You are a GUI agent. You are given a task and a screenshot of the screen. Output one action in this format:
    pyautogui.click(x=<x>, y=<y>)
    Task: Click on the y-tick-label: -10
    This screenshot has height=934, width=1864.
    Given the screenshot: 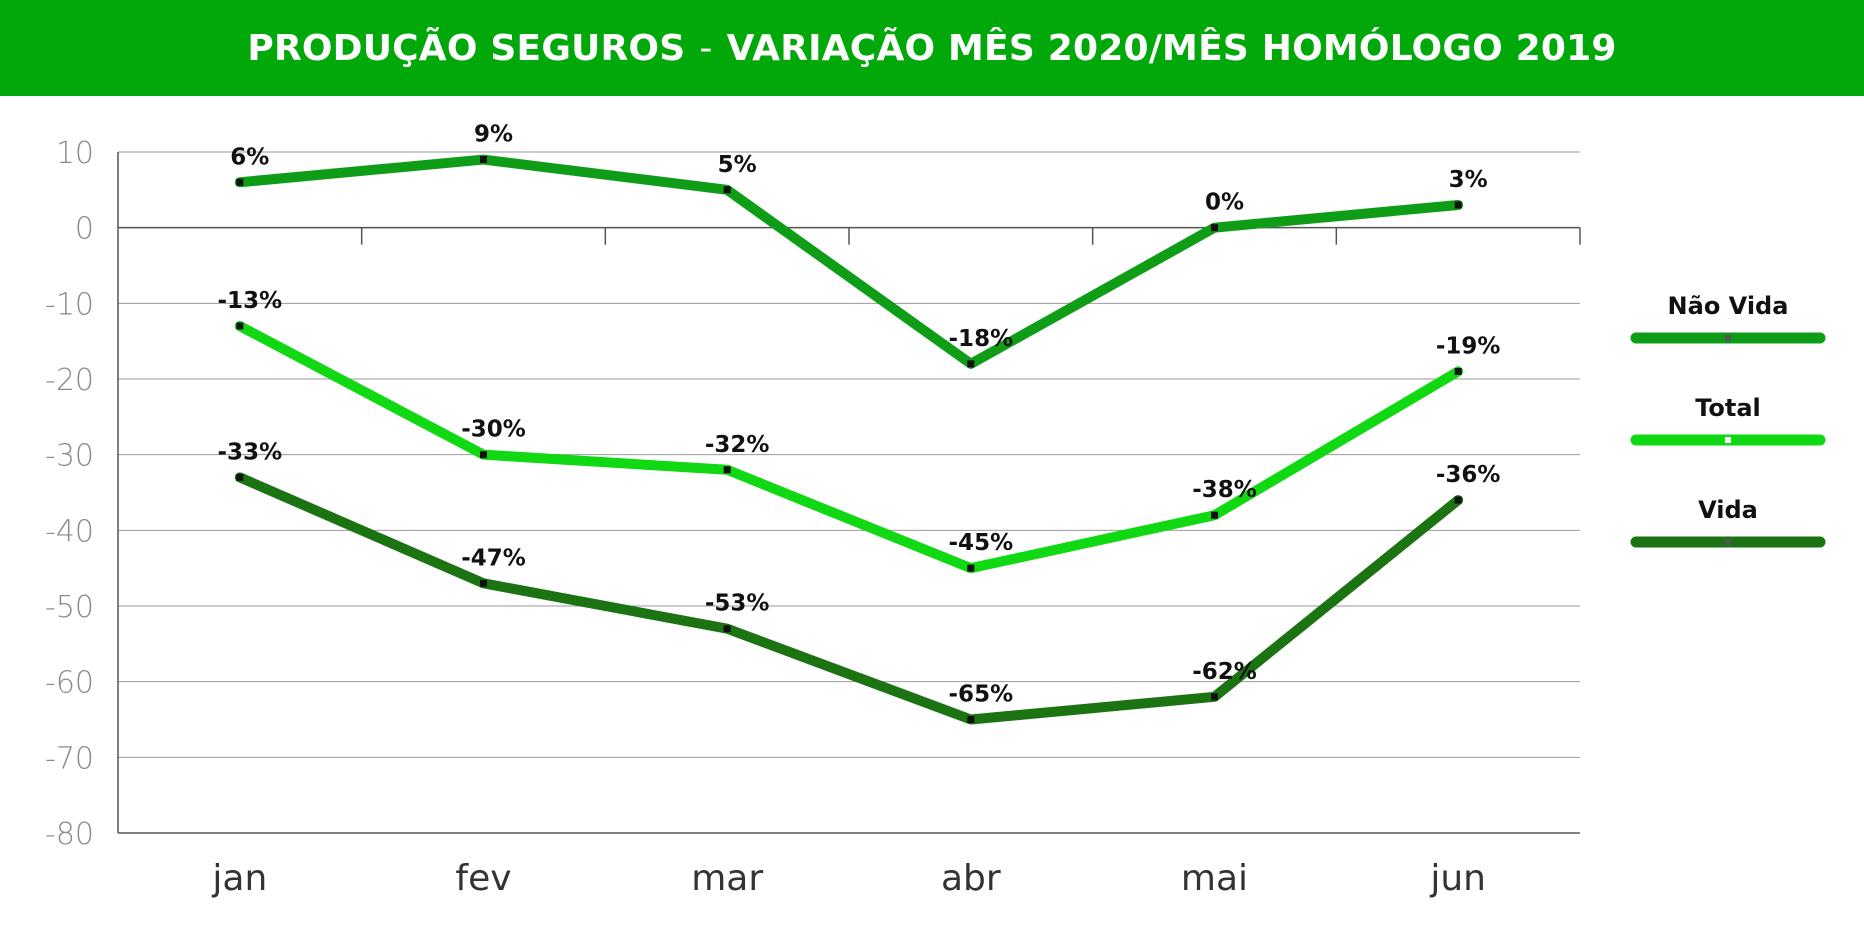 What is the action you would take?
    pyautogui.click(x=69, y=304)
    